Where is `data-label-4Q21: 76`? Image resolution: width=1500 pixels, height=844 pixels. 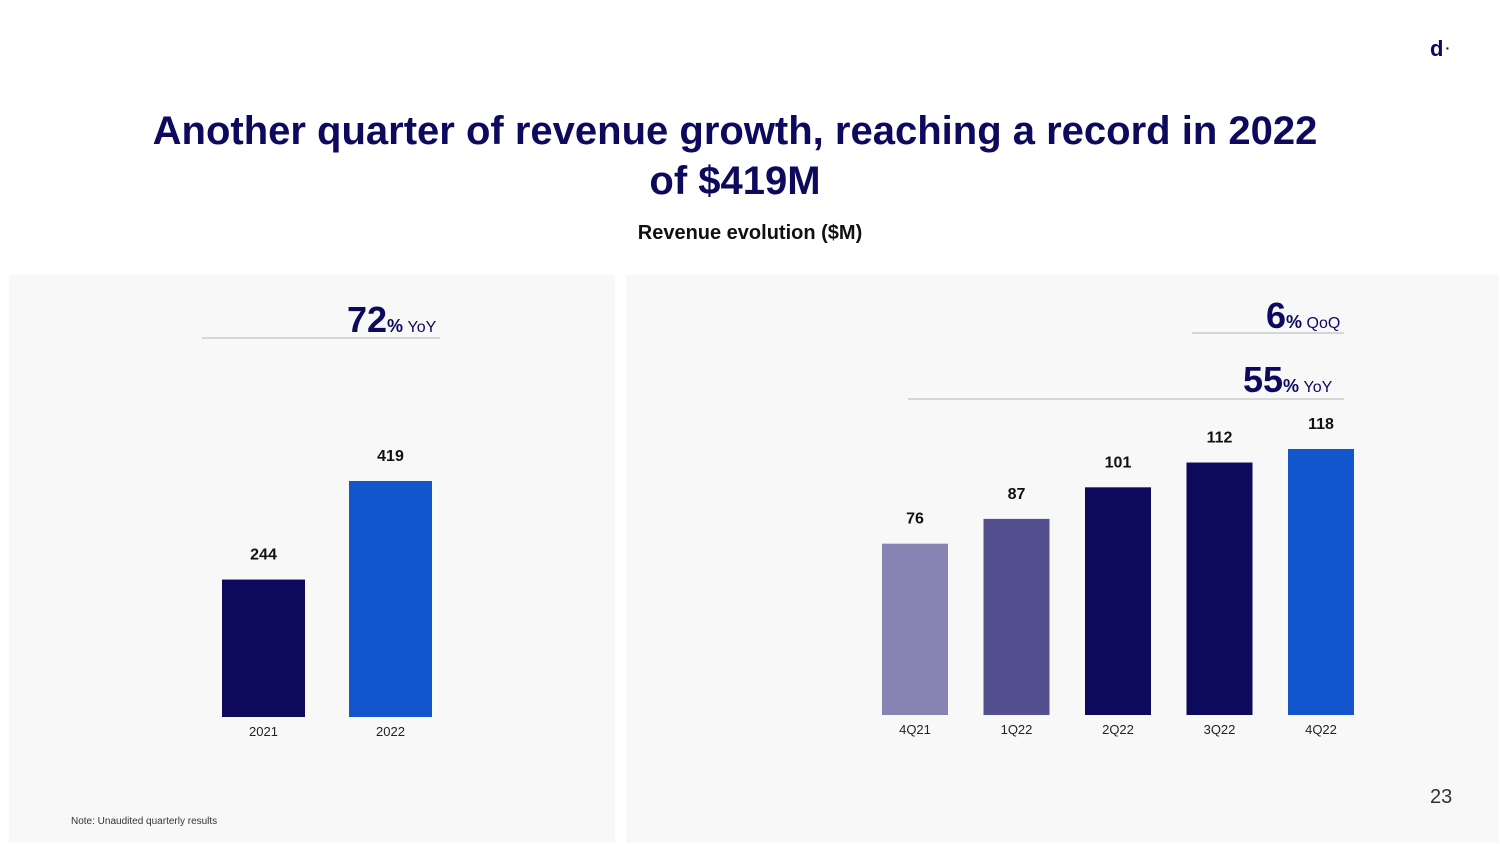 data-label-4Q21: 76 is located at coordinates (915, 519).